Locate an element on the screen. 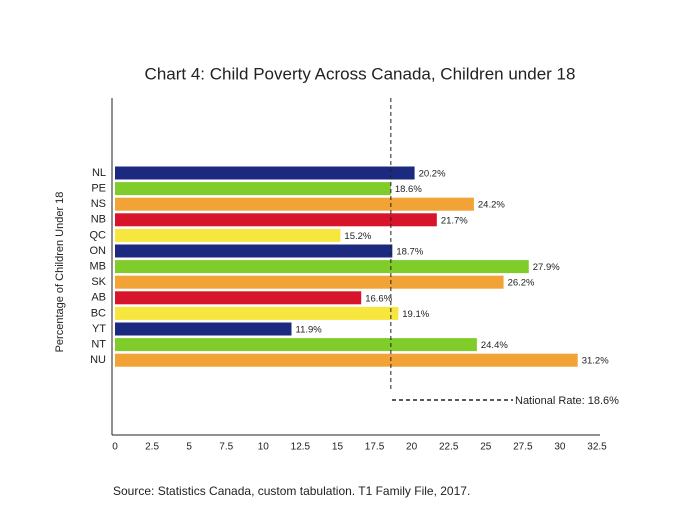 This screenshot has width=673, height=520. value-label: 19.1% is located at coordinates (415, 314).